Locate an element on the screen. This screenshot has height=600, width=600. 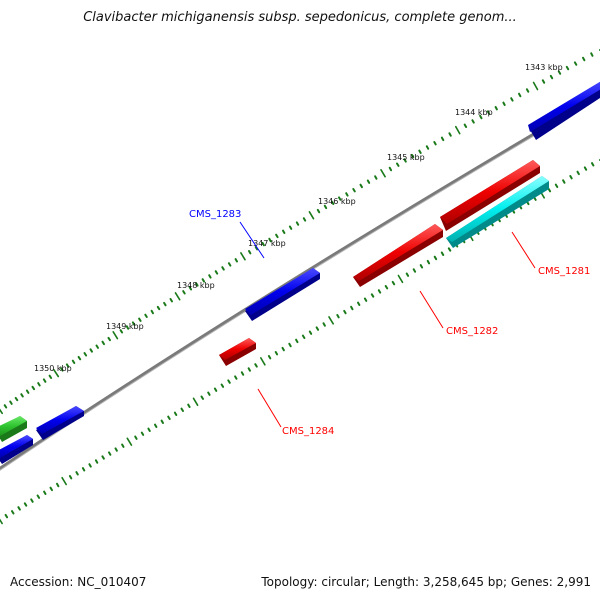
gene-label-cms-1284: CMS_1284 is located at coordinates (308, 431).